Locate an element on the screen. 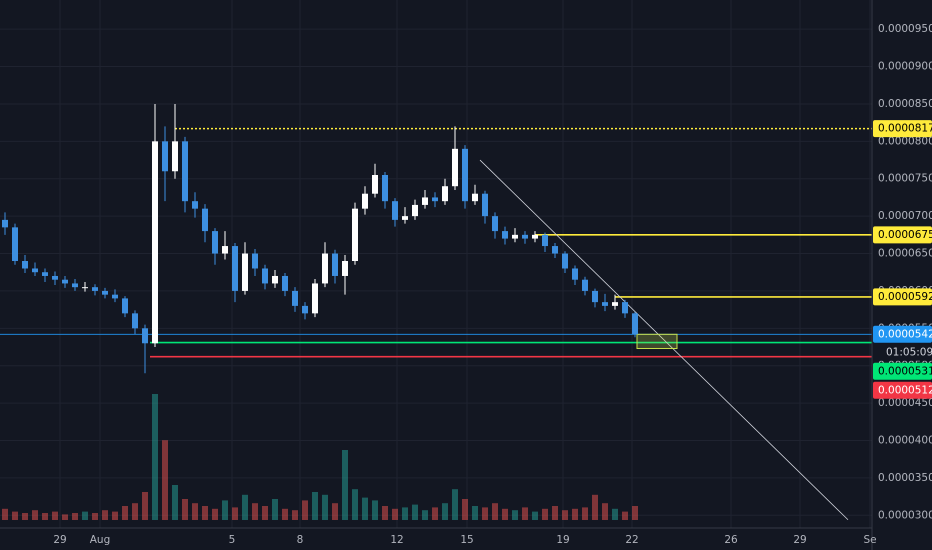 Image resolution: width=932 pixels, height=550 pixels. x-tick-label: 12 is located at coordinates (396, 540).